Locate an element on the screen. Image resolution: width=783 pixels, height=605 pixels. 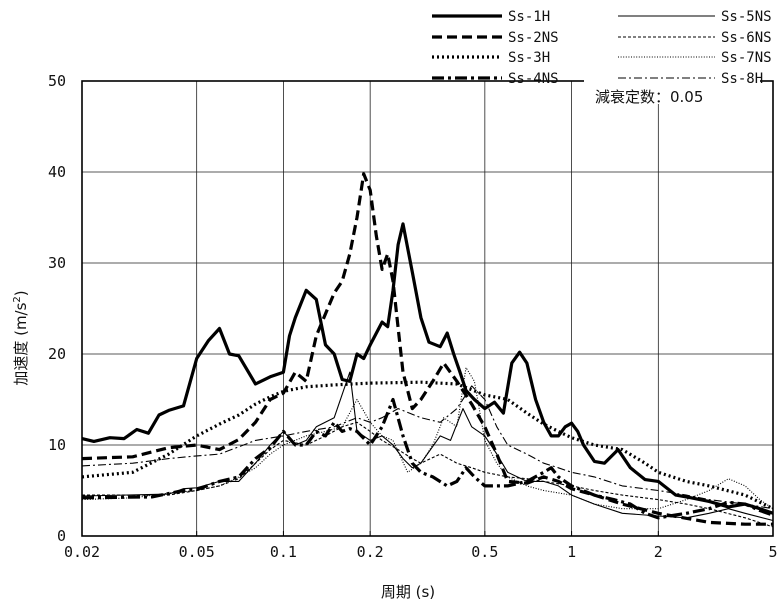
y-axis-label-end: ) is located at coordinates (21, 293).